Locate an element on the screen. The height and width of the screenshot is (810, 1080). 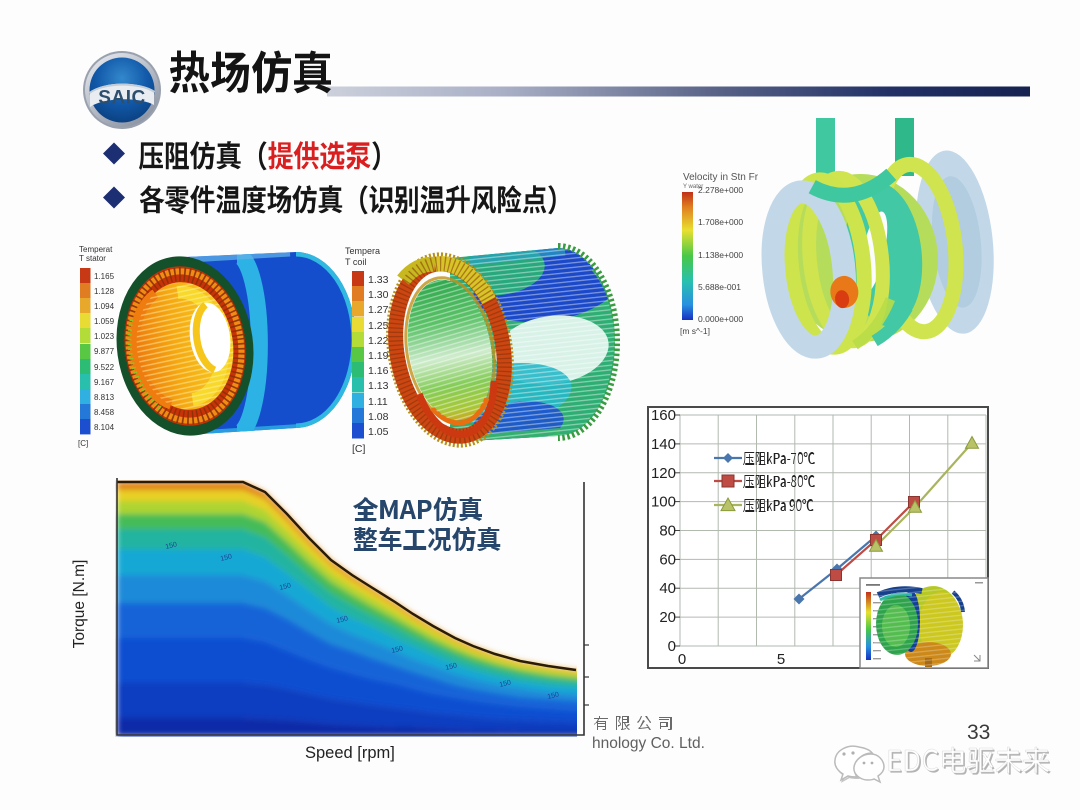
svg-text: 120 is located at coordinates (663, 473).